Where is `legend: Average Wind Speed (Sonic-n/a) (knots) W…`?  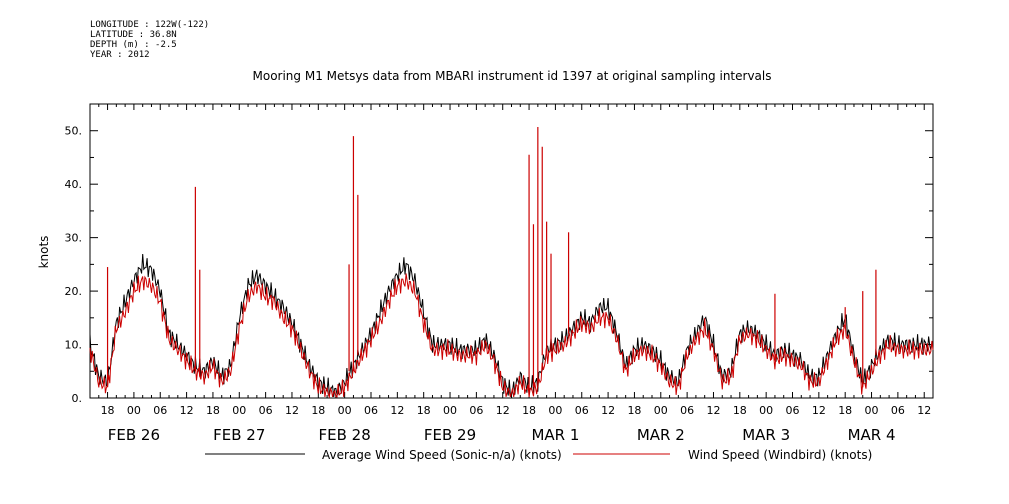
legend: Average Wind Speed (Sonic-n/a) (knots) W… is located at coordinates (538, 455).